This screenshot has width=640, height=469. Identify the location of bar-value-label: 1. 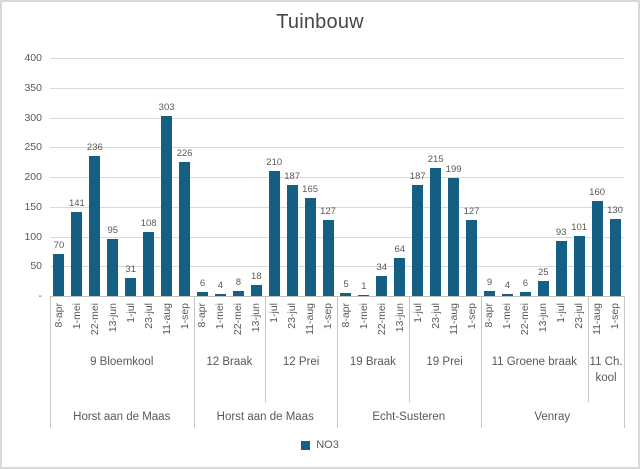
(364, 286).